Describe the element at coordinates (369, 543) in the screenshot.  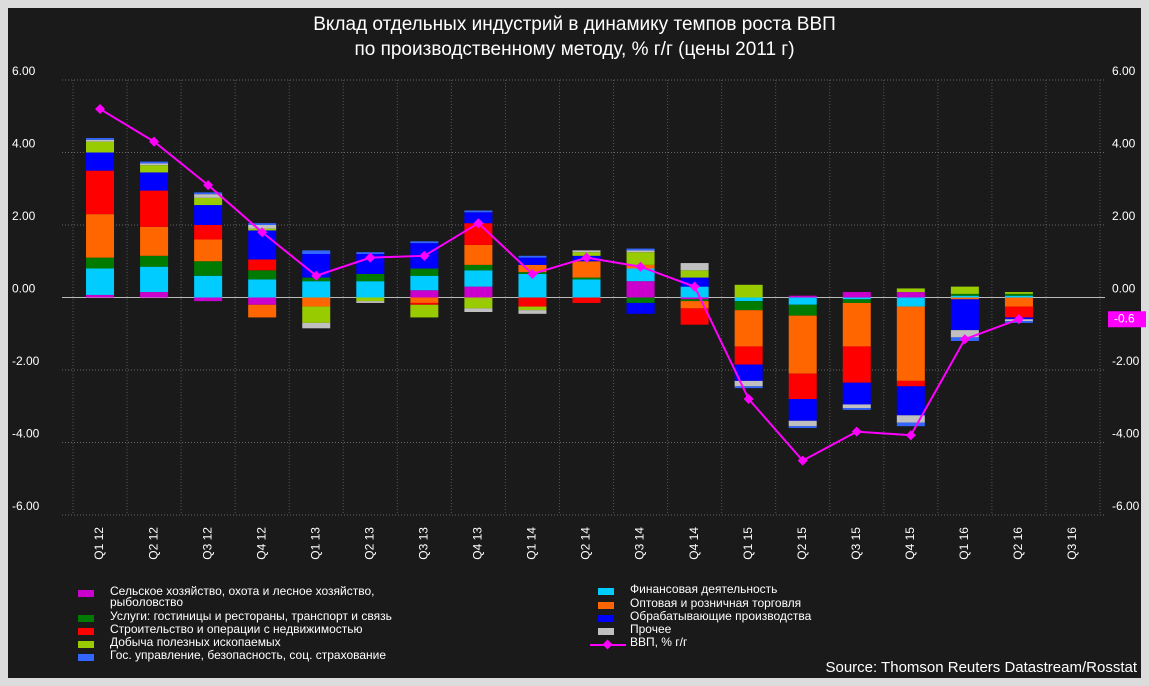
I see `x-tick-label: Q2 13` at that location.